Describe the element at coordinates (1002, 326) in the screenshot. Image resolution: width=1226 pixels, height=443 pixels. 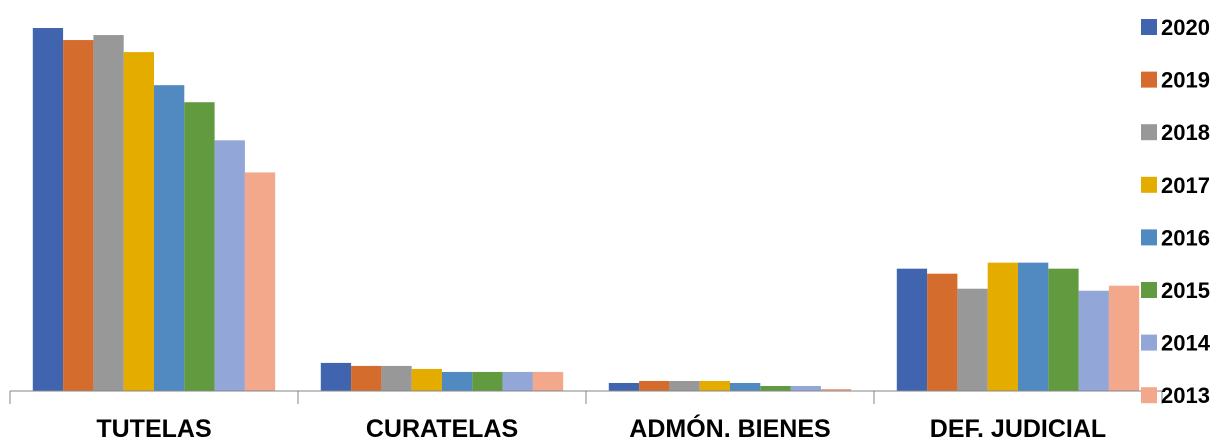
I see `bar-2017-def-judicial` at that location.